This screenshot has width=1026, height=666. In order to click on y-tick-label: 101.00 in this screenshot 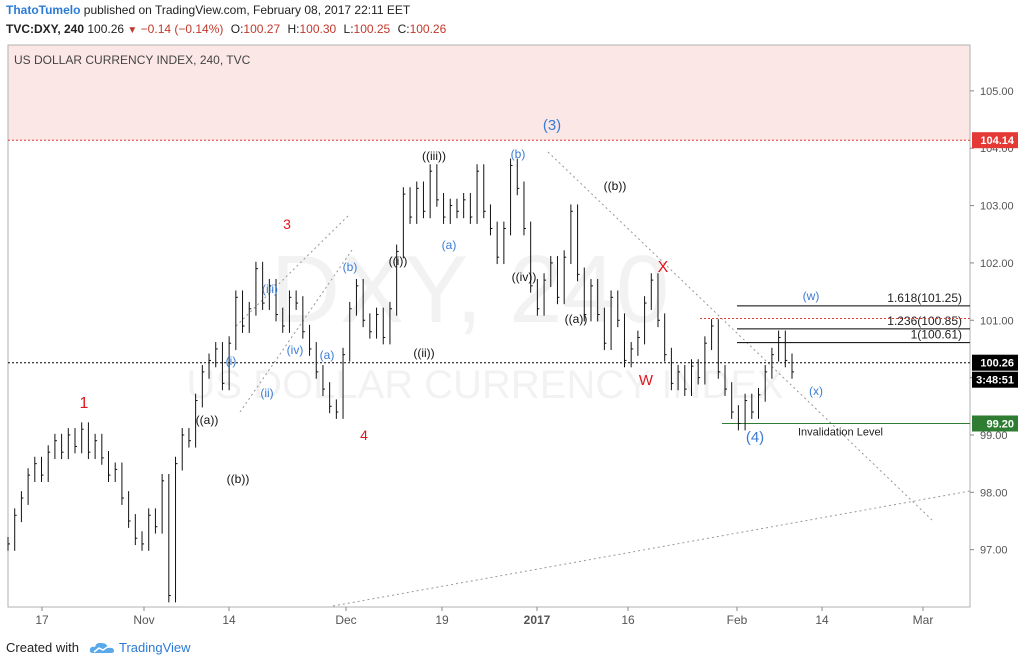, I will do `click(997, 321)`.